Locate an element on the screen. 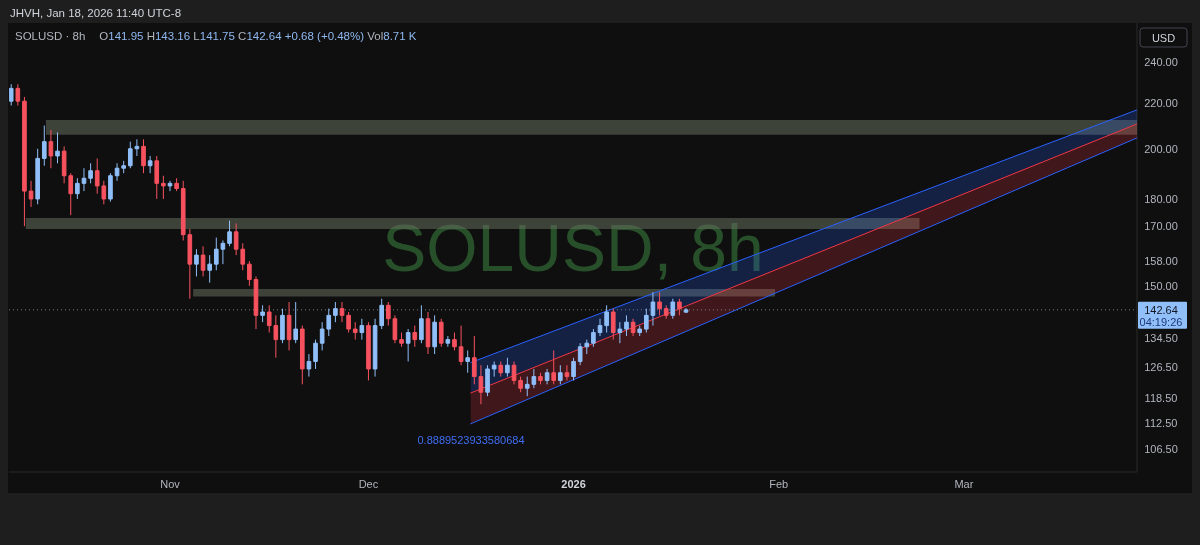 The height and width of the screenshot is (545, 1200). y-tick-label: 220.00 is located at coordinates (1161, 103).